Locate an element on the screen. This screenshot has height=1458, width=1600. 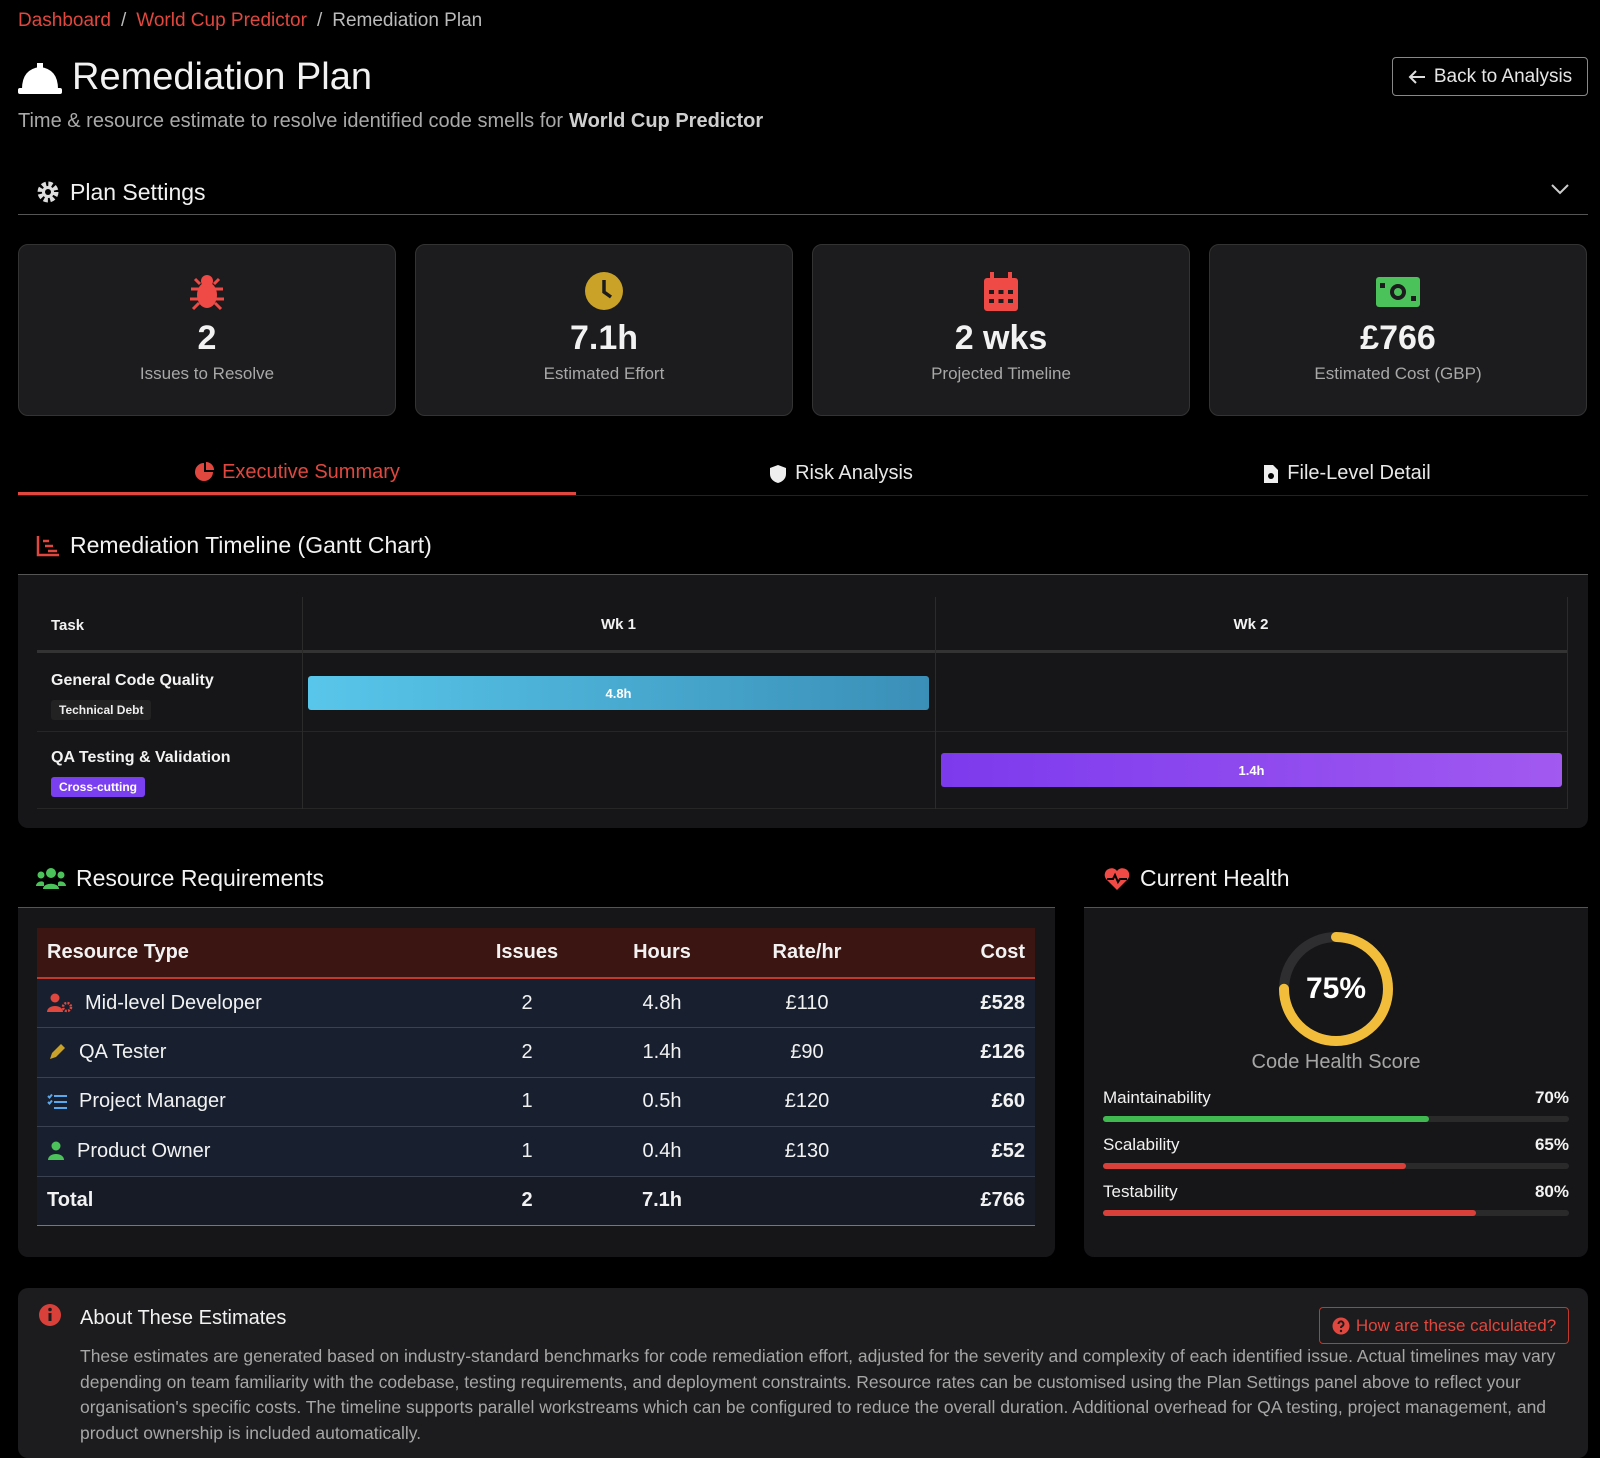
stat-card: 7.1h Estimated Effort is located at coordinates (604, 330).